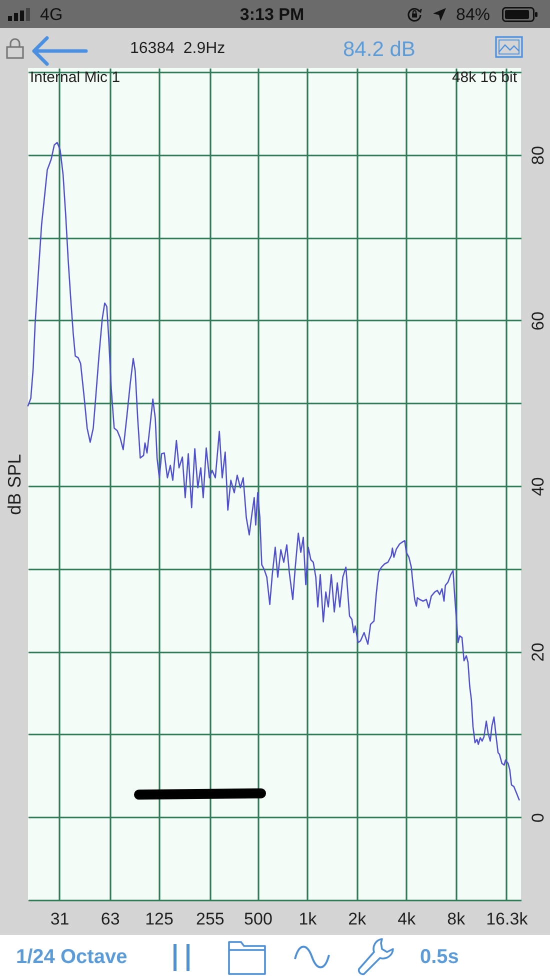  I want to click on text: 4G, so click(51, 14).